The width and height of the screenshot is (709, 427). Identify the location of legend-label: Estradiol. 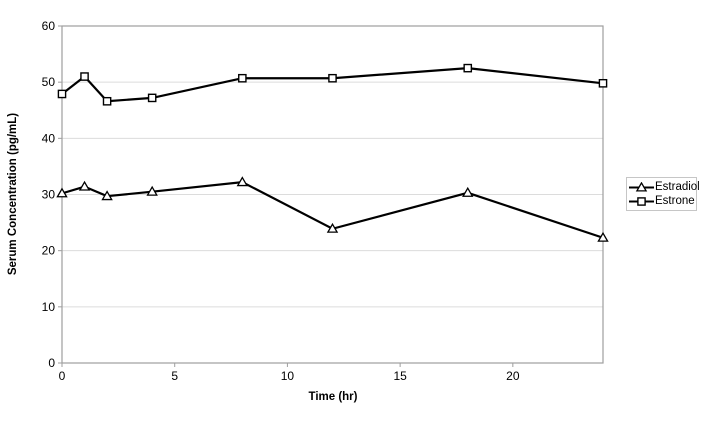
(677, 186).